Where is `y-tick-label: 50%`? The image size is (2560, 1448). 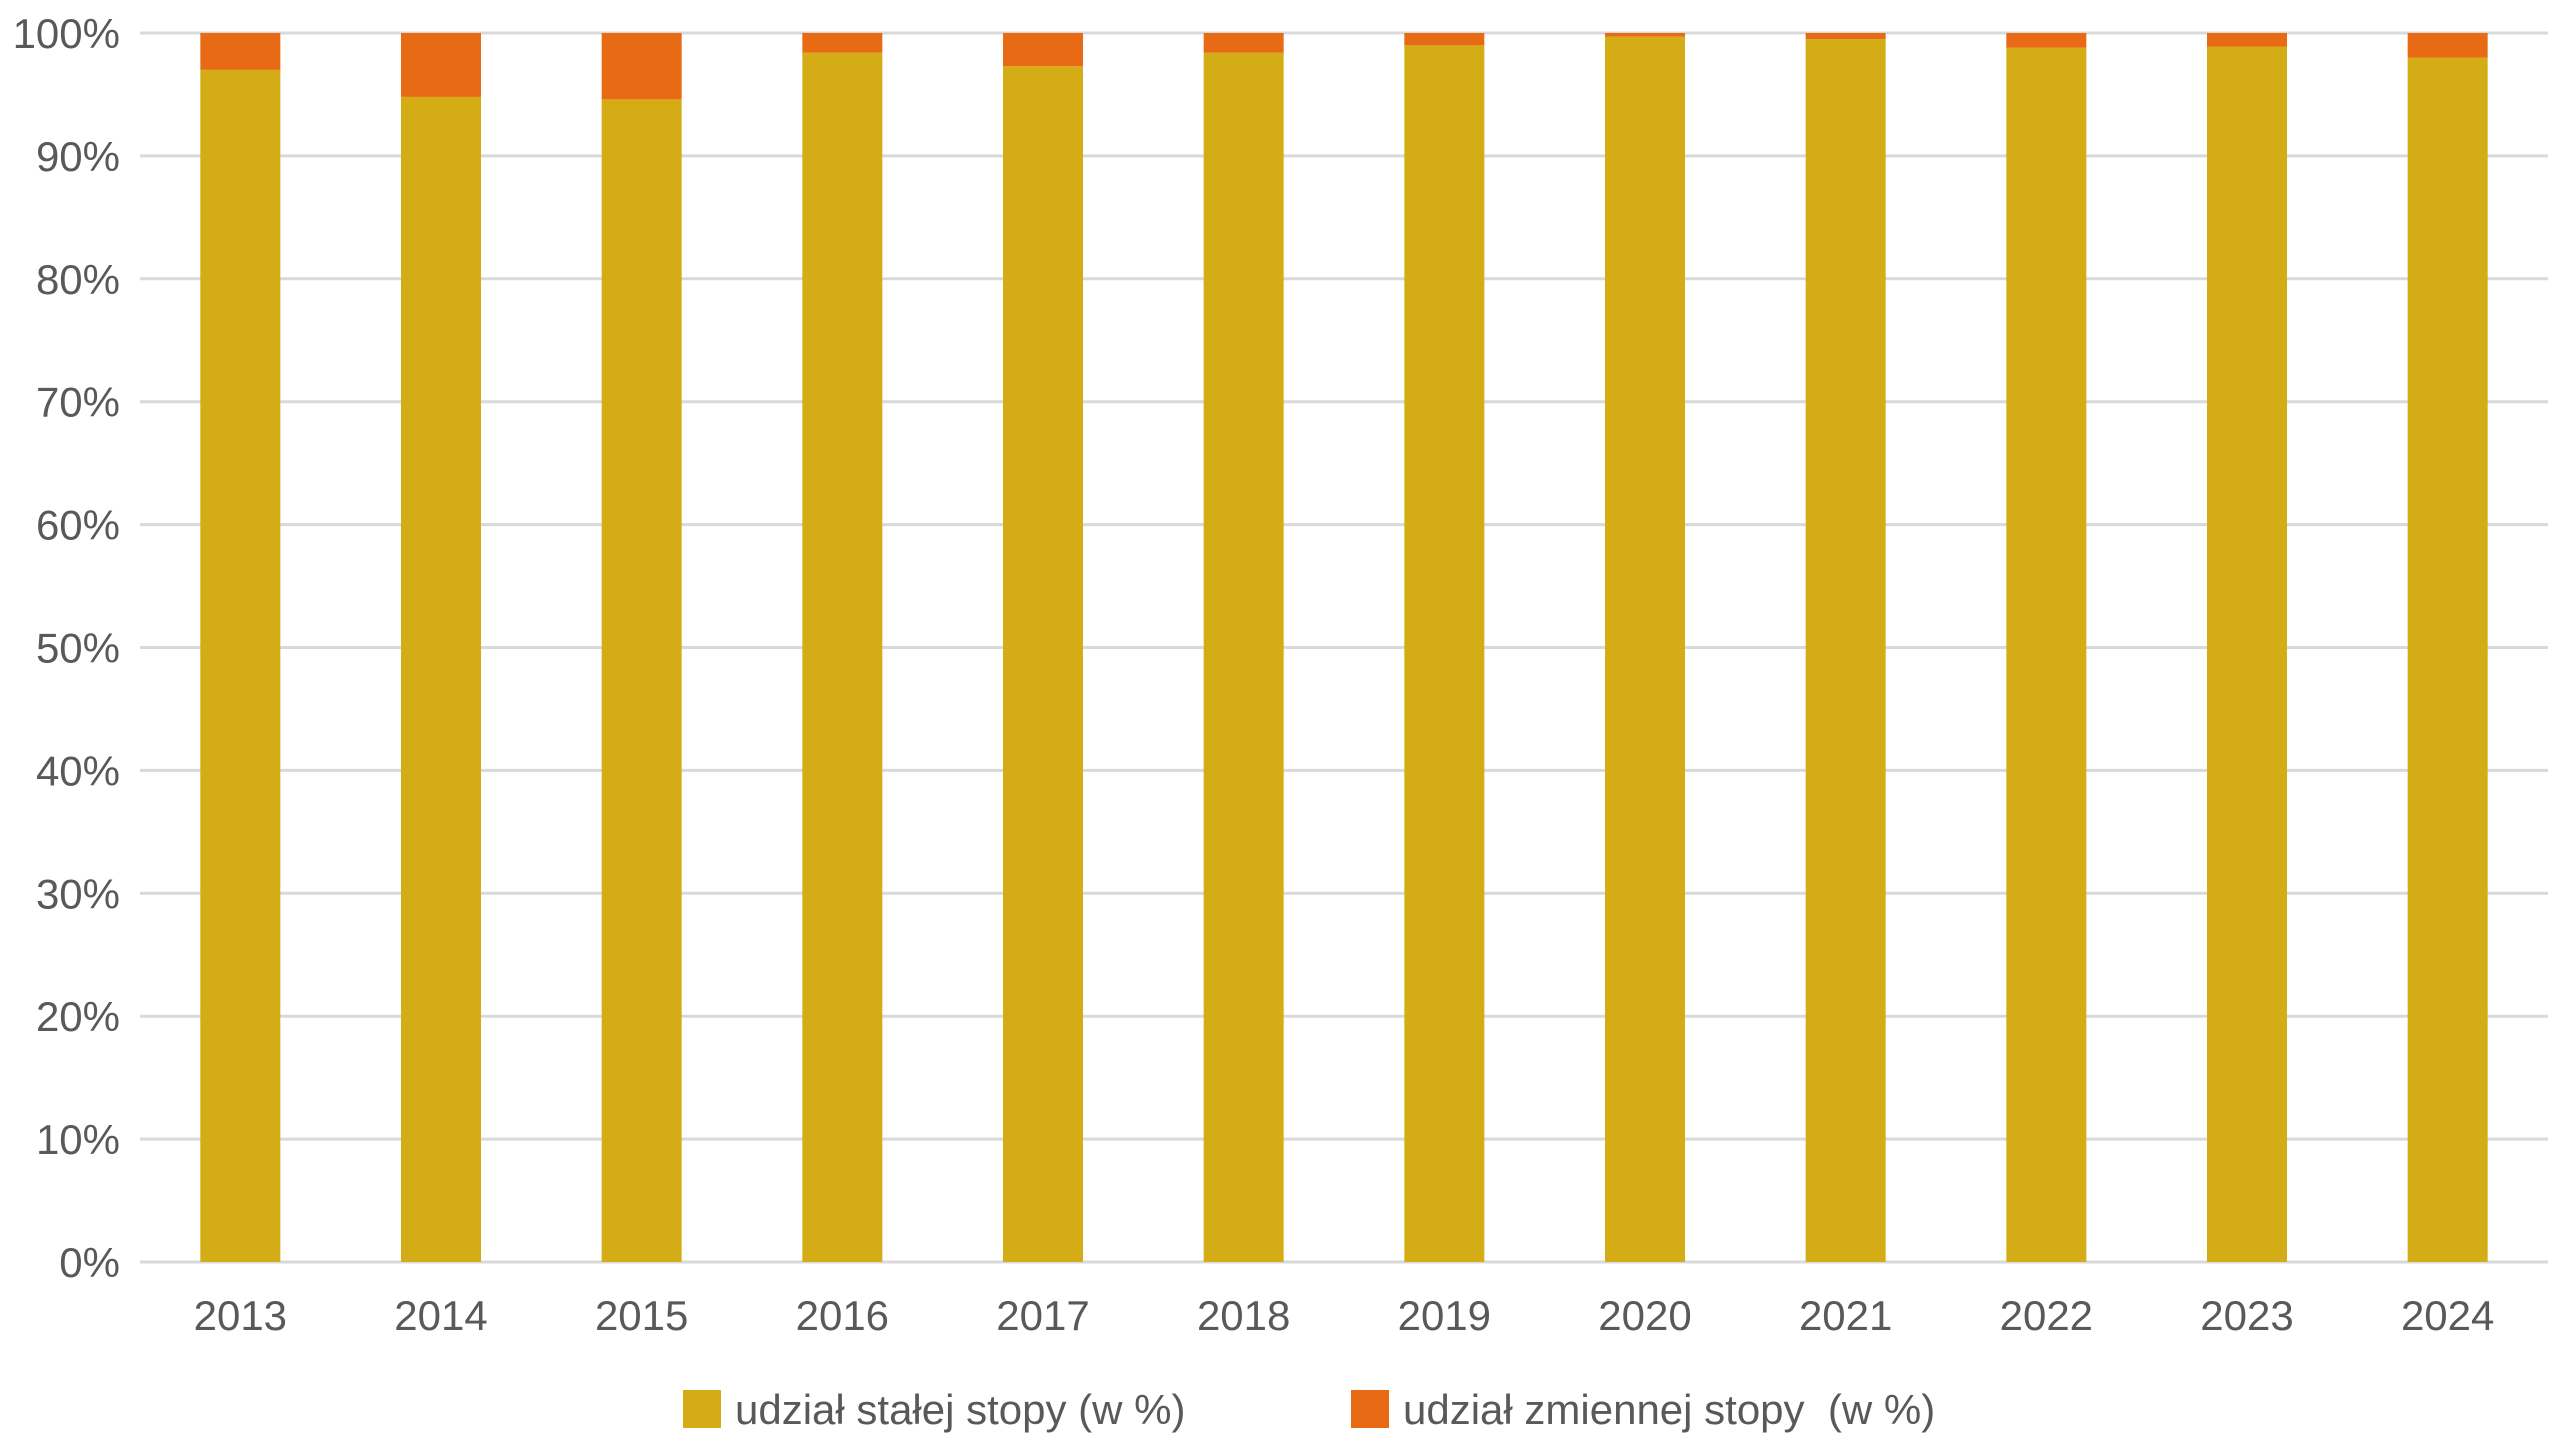 y-tick-label: 50% is located at coordinates (78, 648).